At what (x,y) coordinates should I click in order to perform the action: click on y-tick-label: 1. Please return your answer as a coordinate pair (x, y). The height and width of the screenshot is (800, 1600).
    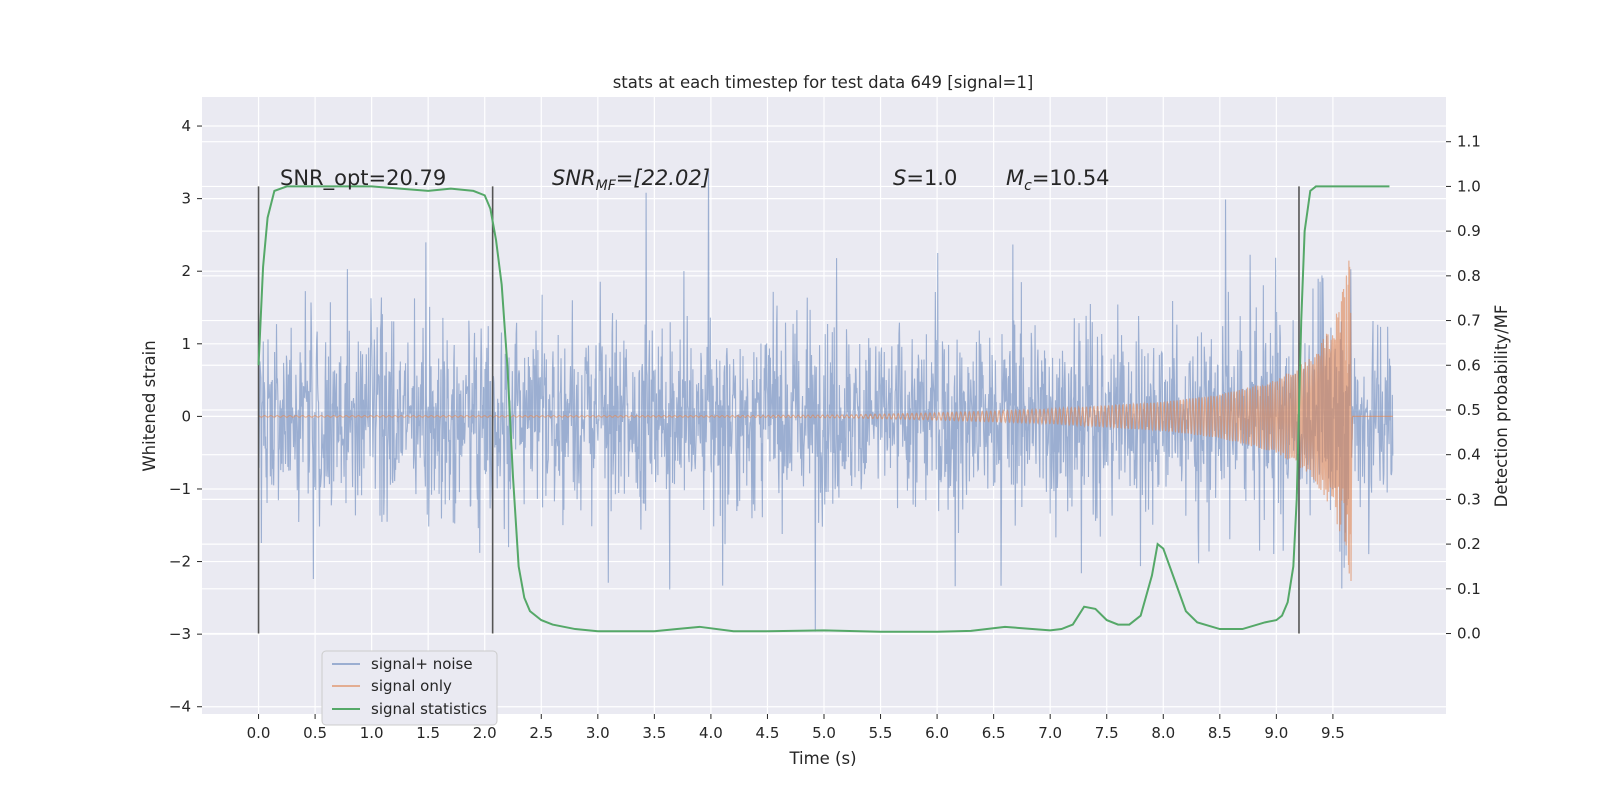
    Looking at the image, I should click on (186, 344).